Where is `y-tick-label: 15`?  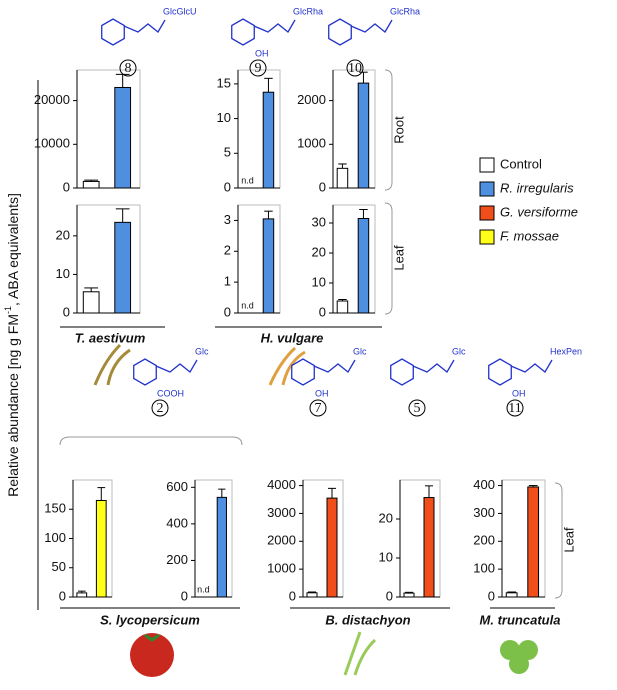 y-tick-label: 15 is located at coordinates (224, 82).